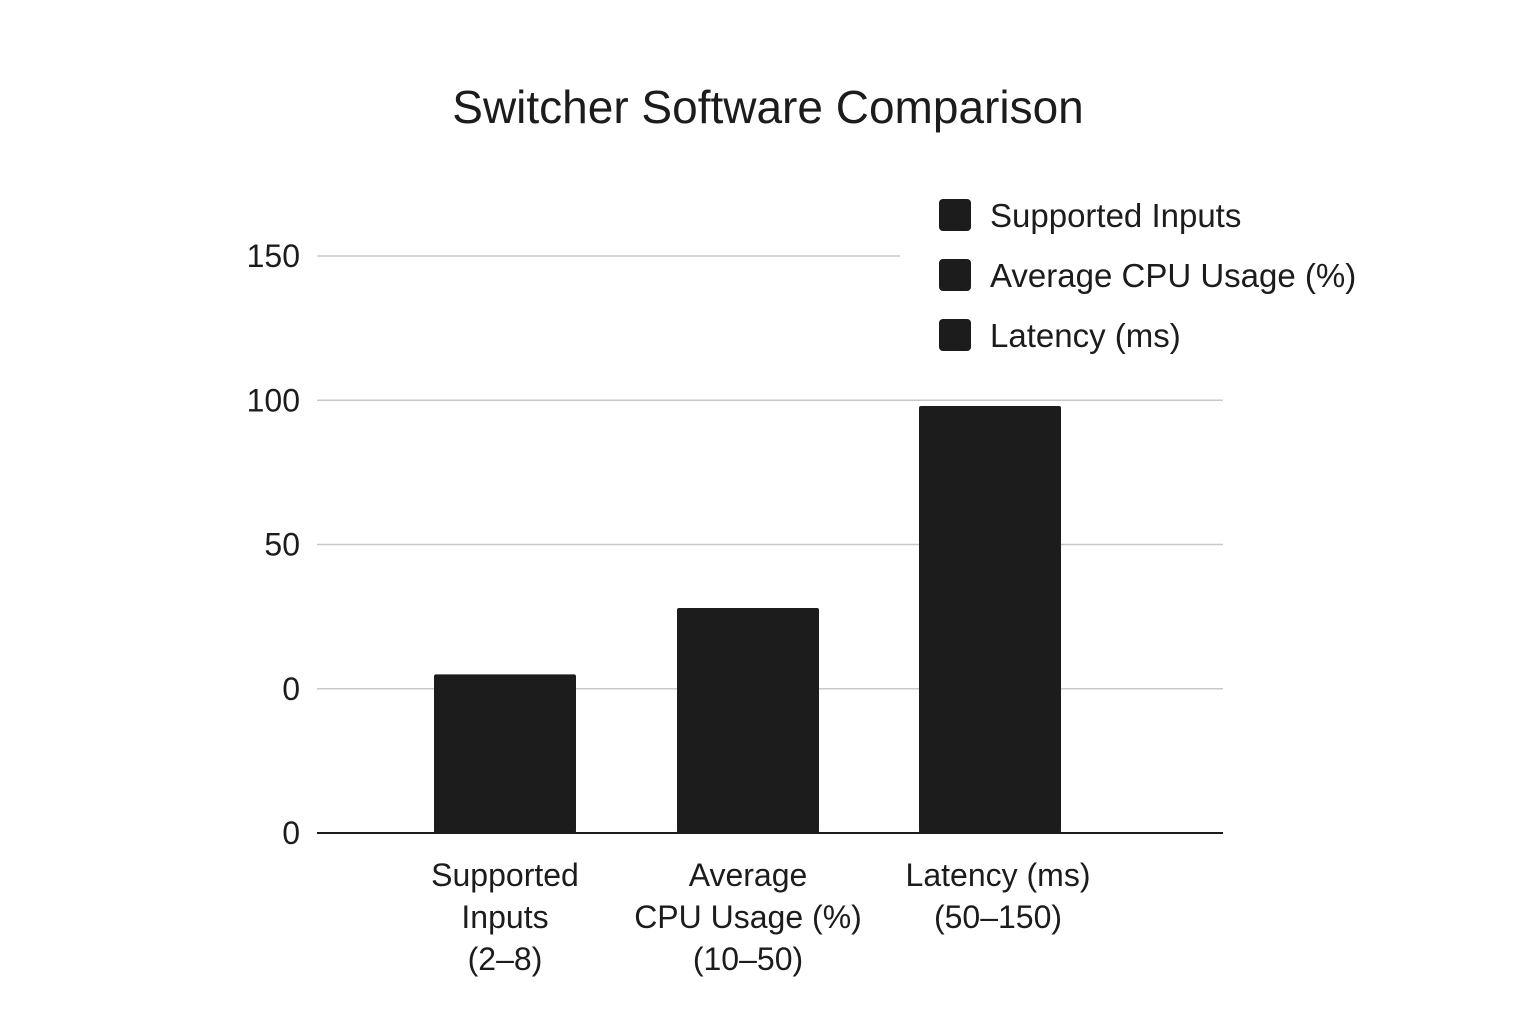  What do you see at coordinates (1115, 215) in the screenshot?
I see `legend-label: Supported Inputs` at bounding box center [1115, 215].